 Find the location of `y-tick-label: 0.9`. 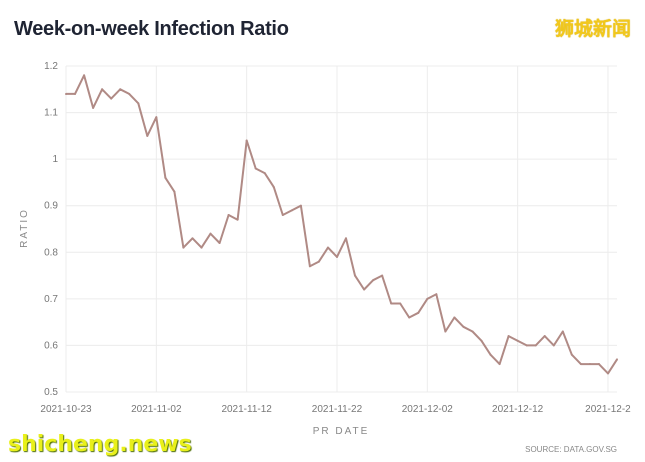

y-tick-label: 0.9 is located at coordinates (51, 206).